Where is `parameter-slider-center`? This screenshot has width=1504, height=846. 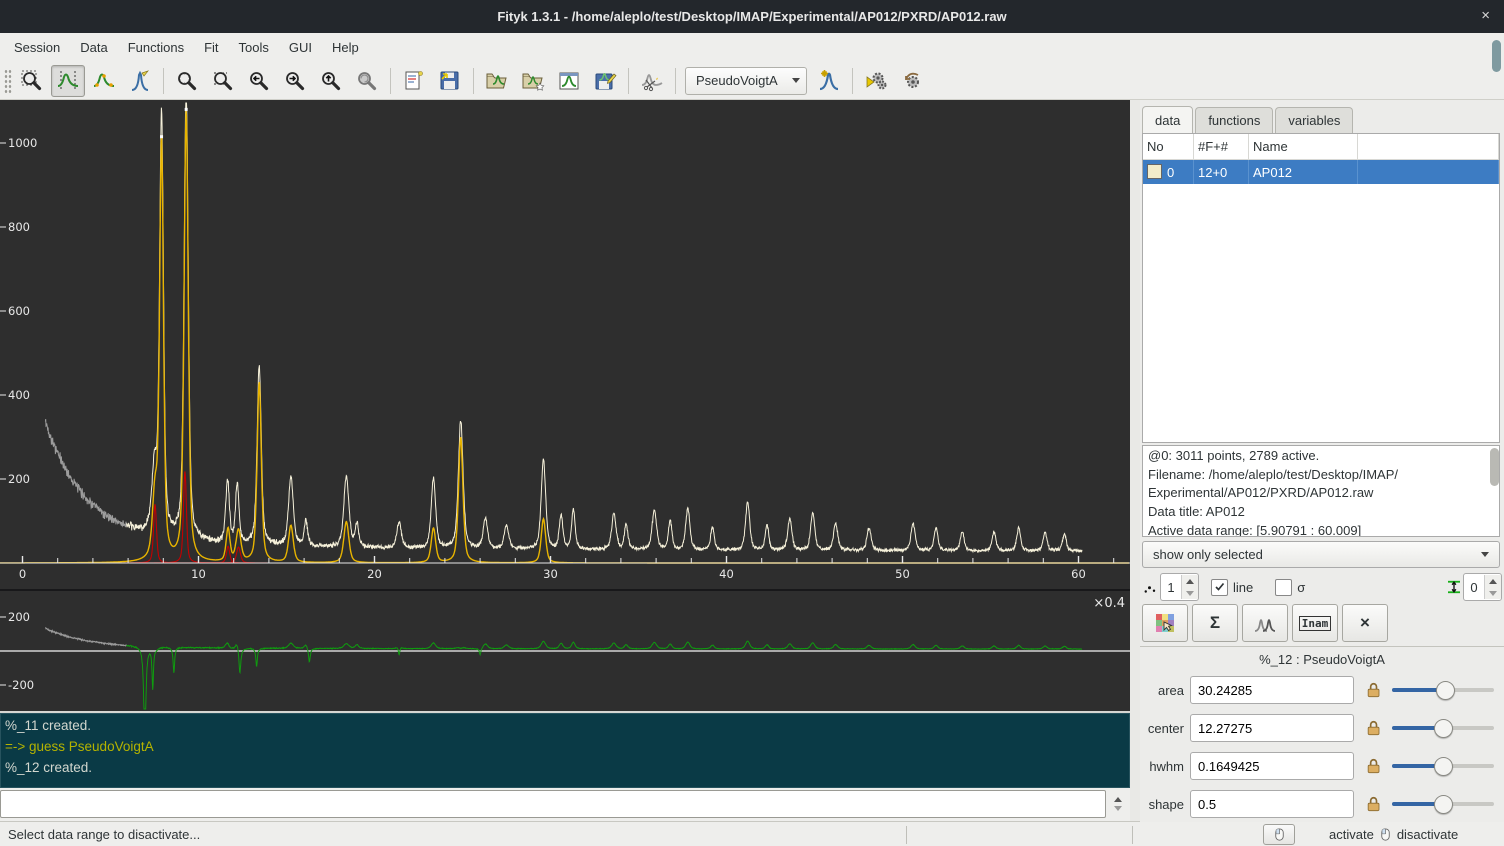 parameter-slider-center is located at coordinates (1443, 728).